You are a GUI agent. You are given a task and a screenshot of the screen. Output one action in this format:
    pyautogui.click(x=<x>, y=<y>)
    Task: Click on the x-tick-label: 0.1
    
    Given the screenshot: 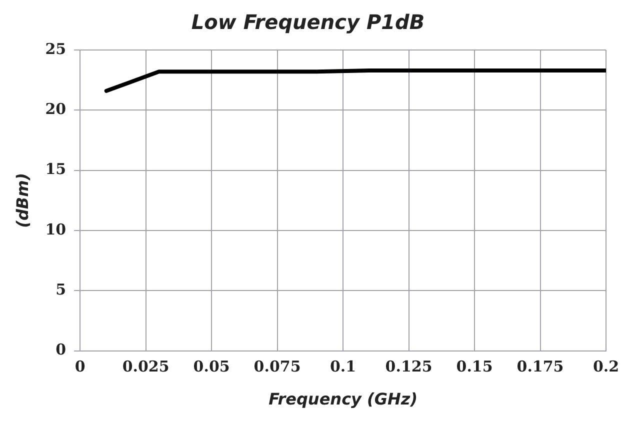 What is the action you would take?
    pyautogui.click(x=343, y=367)
    